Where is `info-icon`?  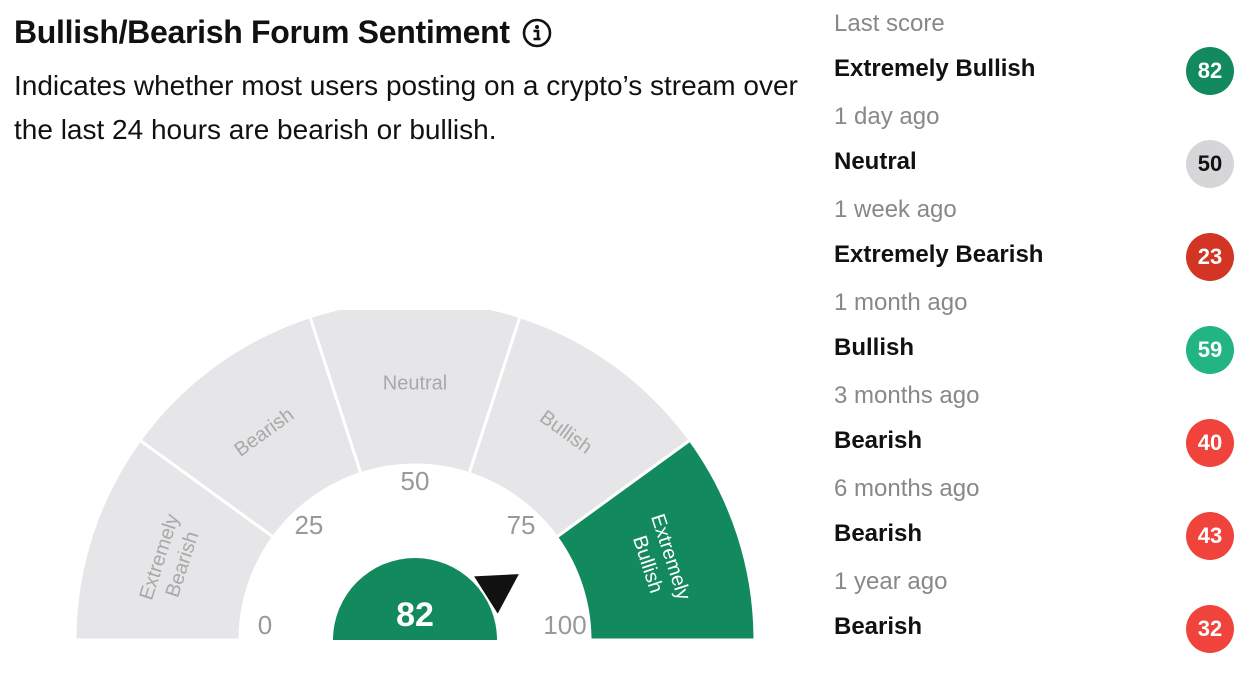 info-icon is located at coordinates (537, 33).